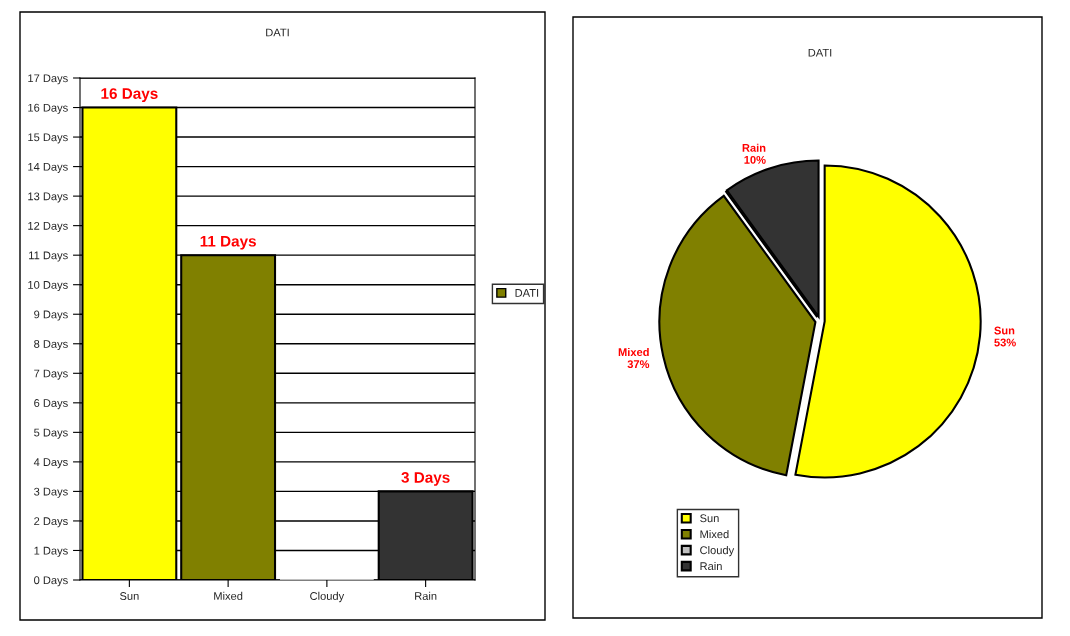 The width and height of the screenshot is (1070, 636). What do you see at coordinates (48, 138) in the screenshot?
I see `y-tick-label: 15 Days` at bounding box center [48, 138].